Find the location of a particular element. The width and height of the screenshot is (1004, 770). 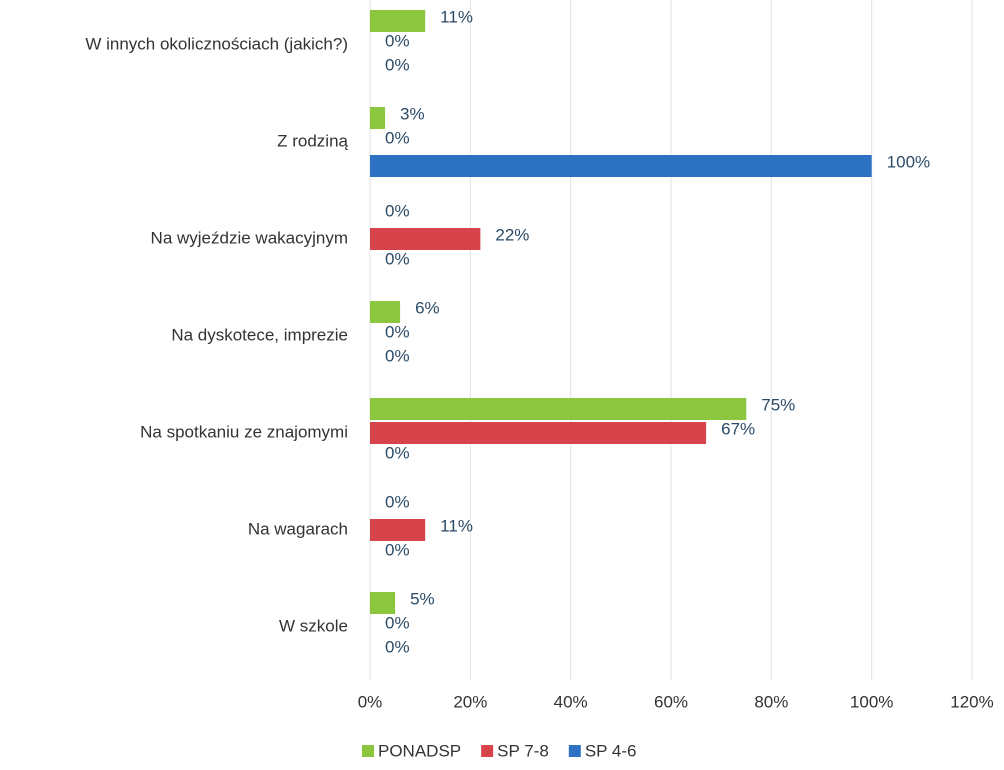

x-tick-label: 80% is located at coordinates (771, 701).